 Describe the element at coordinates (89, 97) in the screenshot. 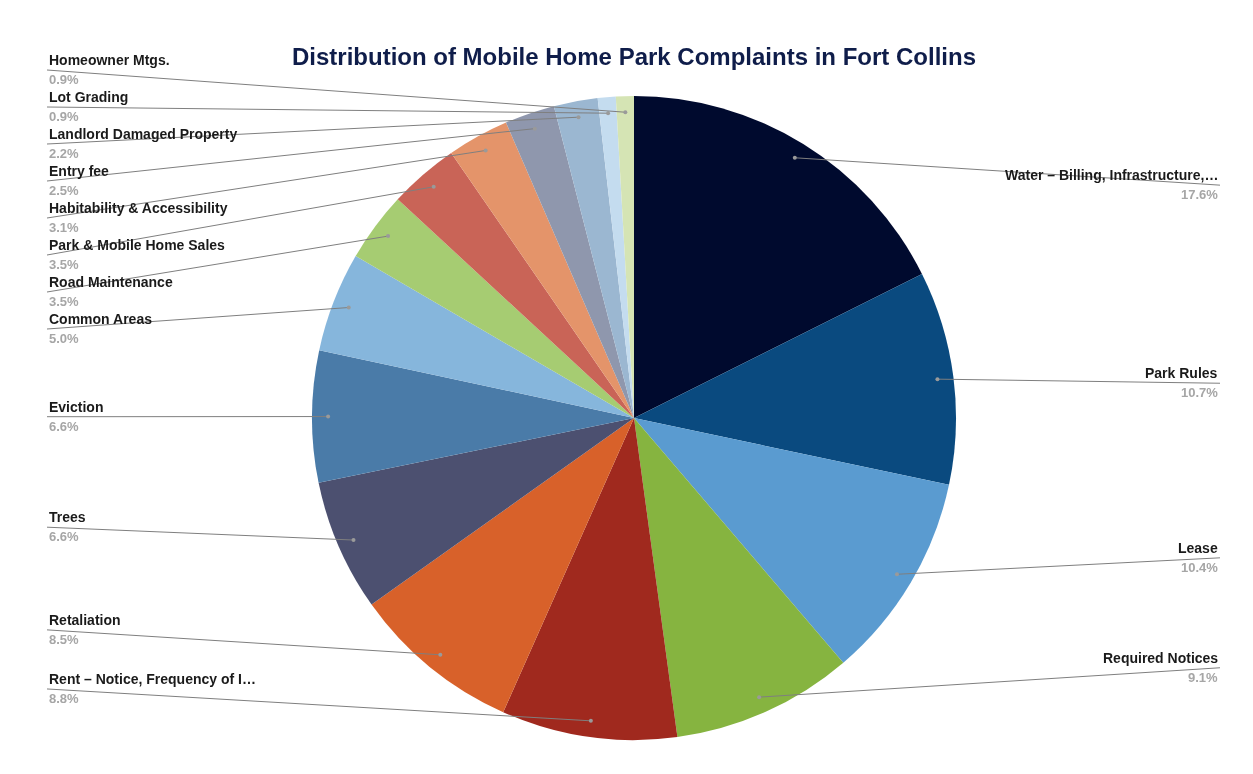

I see `slice-label: Lot Grading` at that location.